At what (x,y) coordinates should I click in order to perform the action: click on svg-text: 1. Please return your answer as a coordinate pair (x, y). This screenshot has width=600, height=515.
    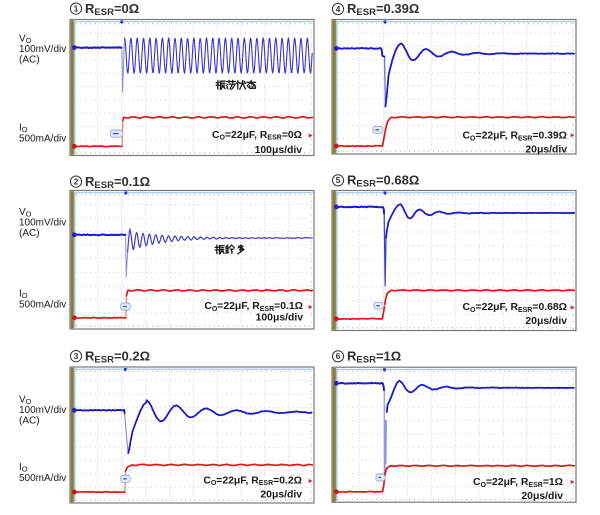
    Looking at the image, I should click on (76, 9).